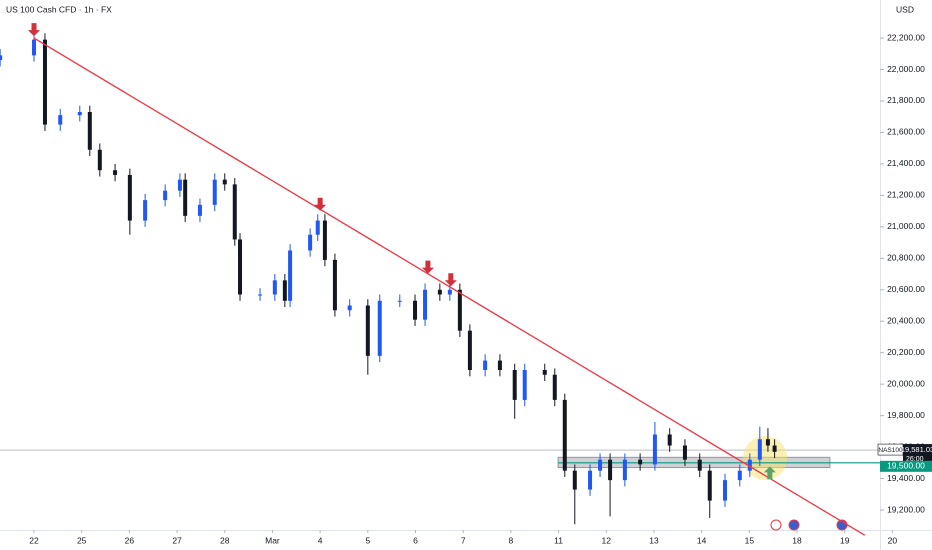 The width and height of the screenshot is (932, 550). I want to click on y-tick-label: 22,000.00, so click(906, 69).